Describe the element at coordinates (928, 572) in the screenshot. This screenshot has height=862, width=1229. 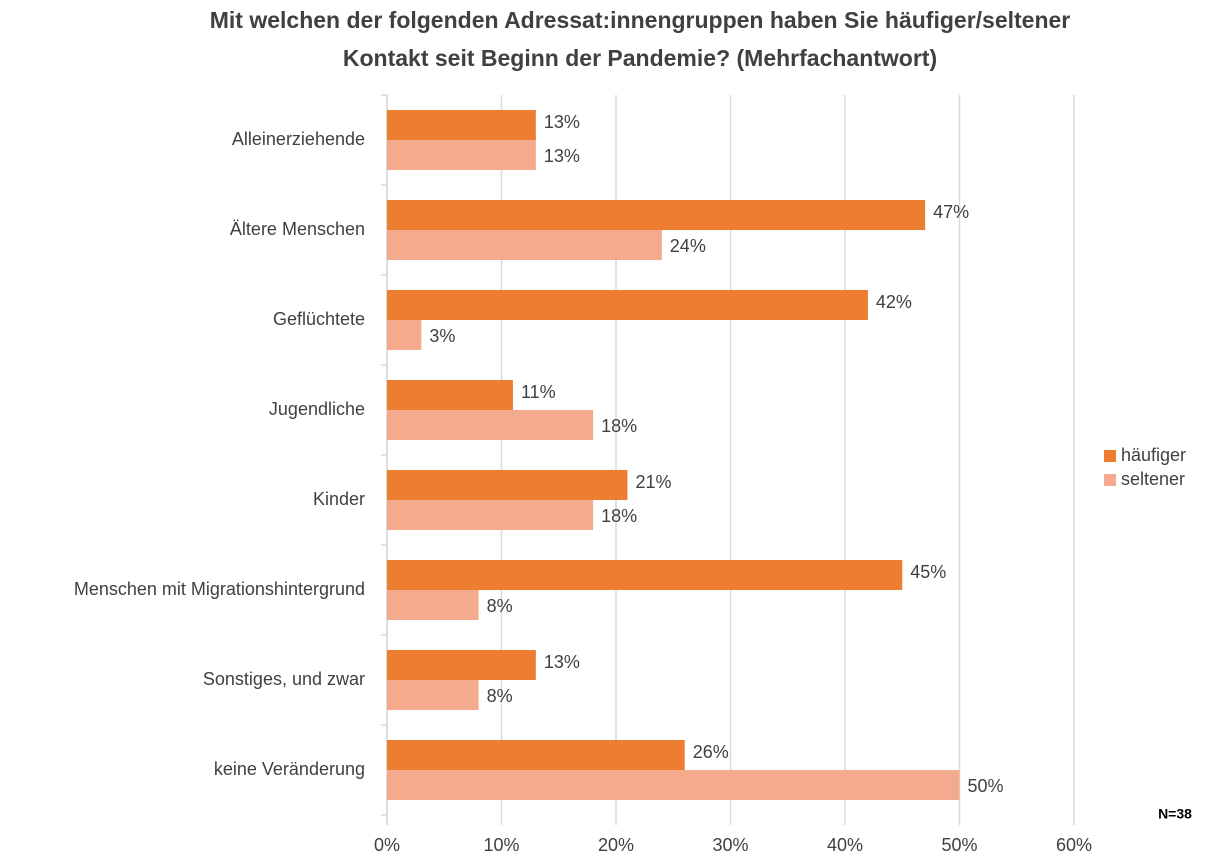
I see `data-label: 45%` at that location.